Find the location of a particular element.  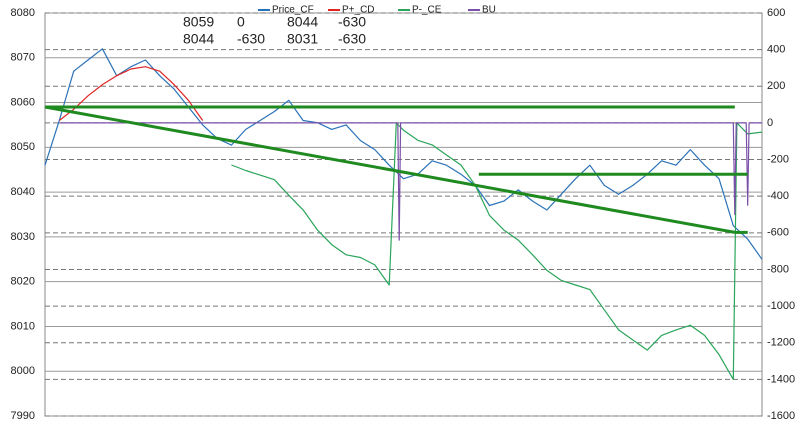

y2-tick-label: -800 is located at coordinates (778, 269).